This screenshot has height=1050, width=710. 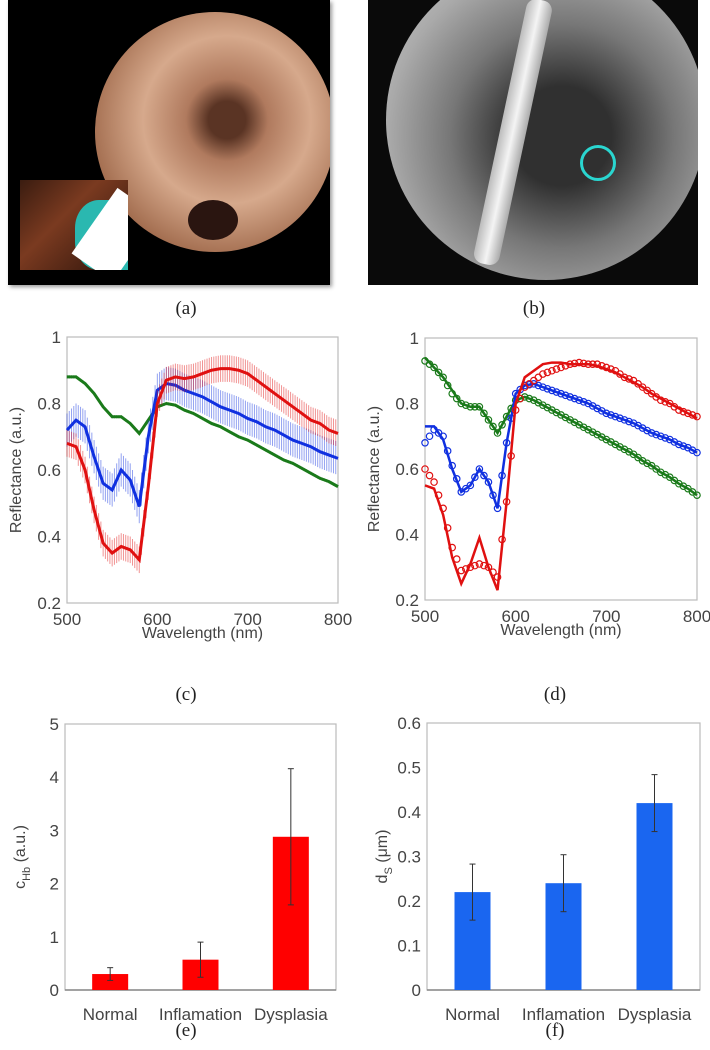 I want to click on y-tick-label: 4, so click(x=54, y=777).